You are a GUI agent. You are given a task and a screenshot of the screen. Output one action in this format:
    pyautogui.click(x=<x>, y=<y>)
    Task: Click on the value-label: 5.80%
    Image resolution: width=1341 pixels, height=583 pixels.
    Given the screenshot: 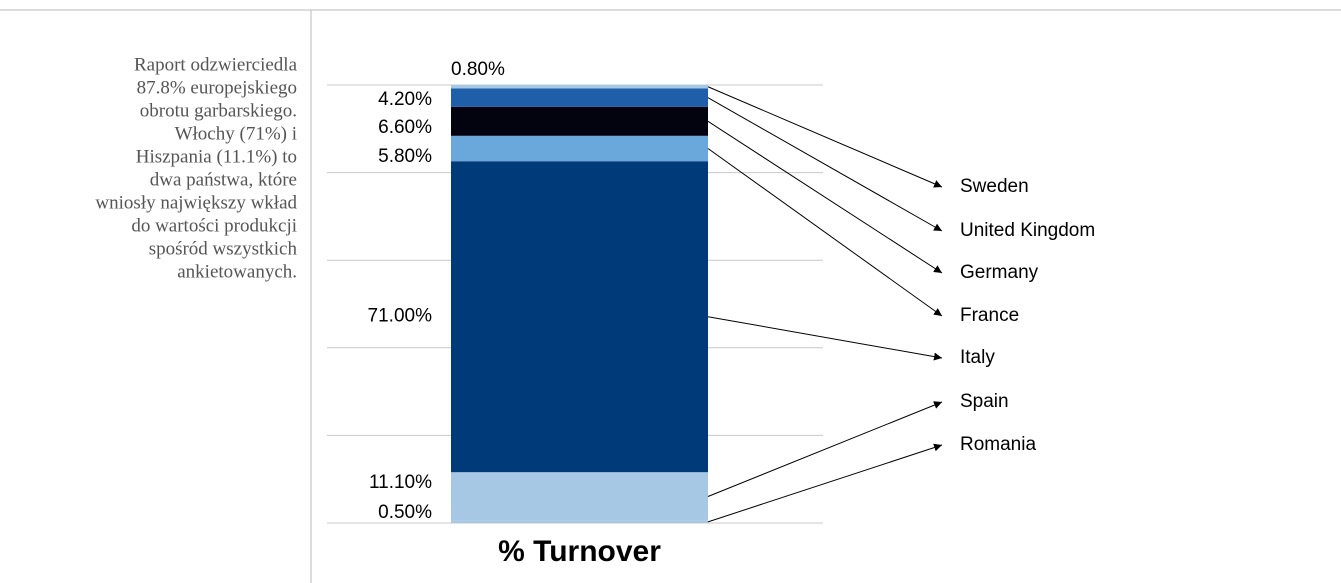 What is the action you would take?
    pyautogui.click(x=405, y=156)
    